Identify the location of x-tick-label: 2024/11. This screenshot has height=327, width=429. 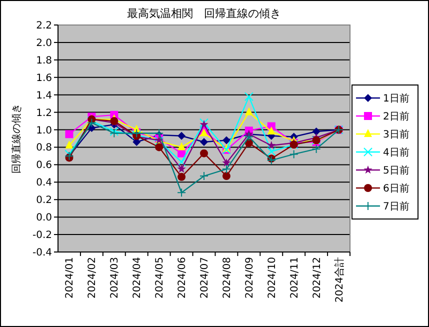
(294, 278).